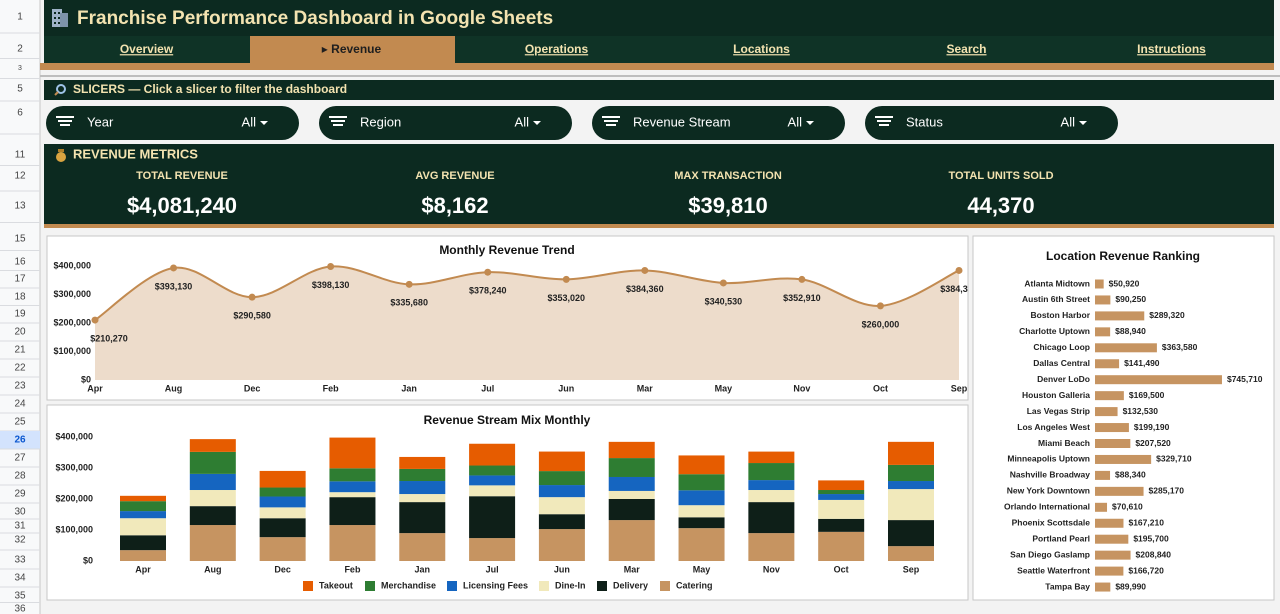  Describe the element at coordinates (1067, 586) in the screenshot. I see `category-label: Tampa Bay` at that location.